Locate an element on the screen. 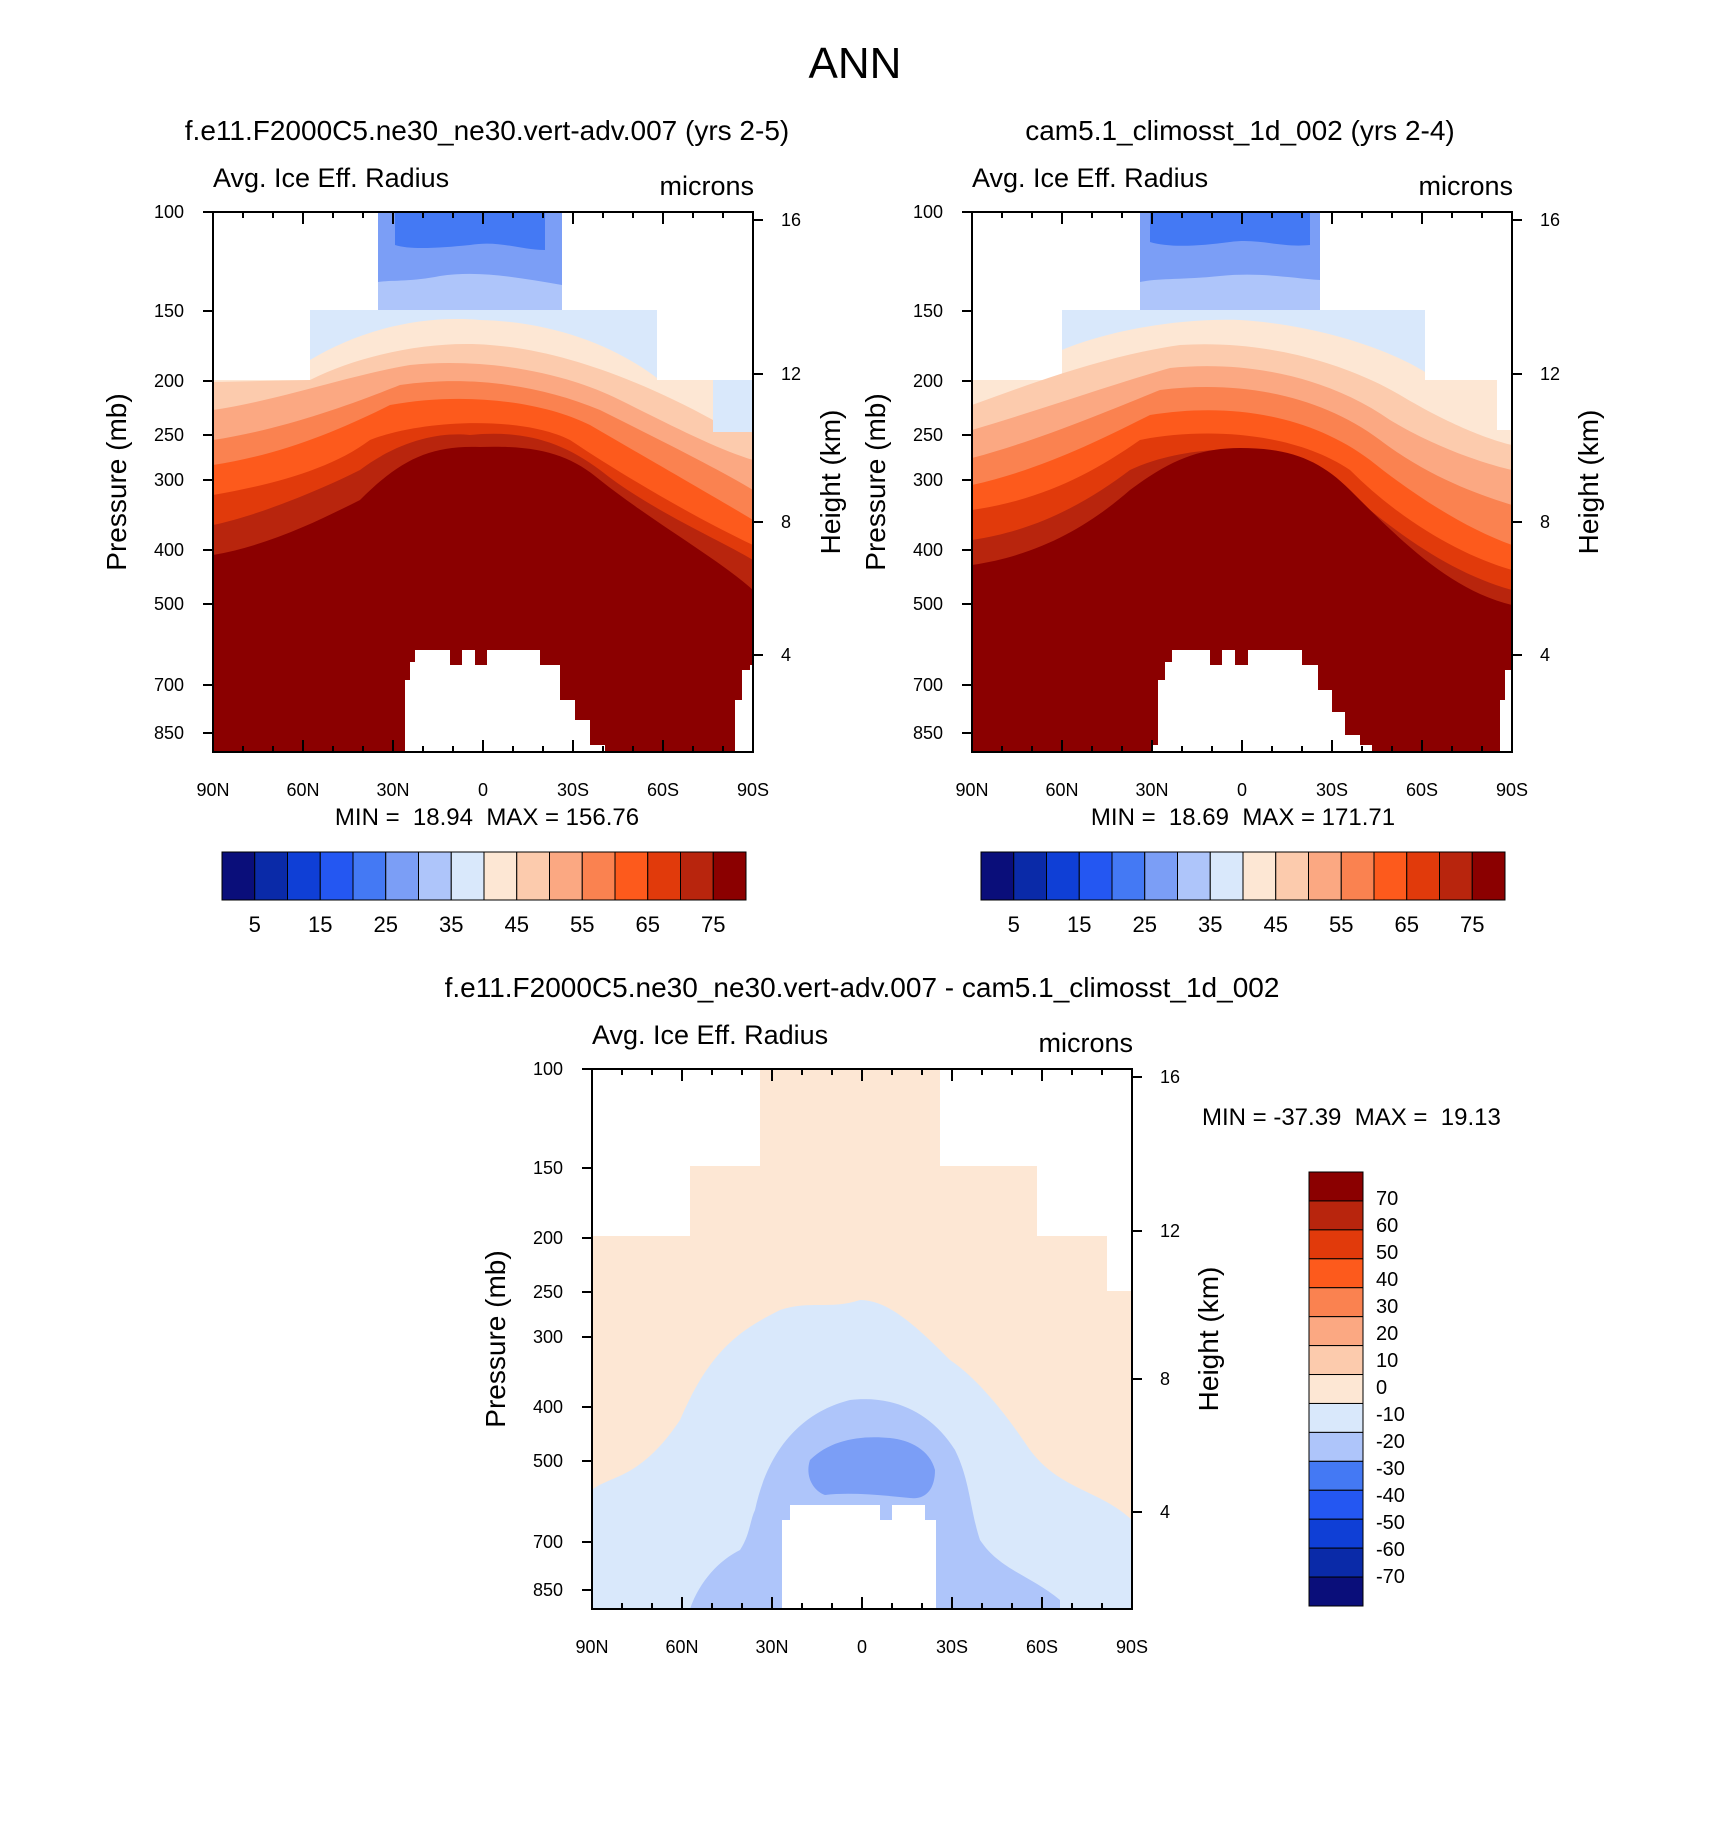  y-axis-right: 16 12 8 4 Height (km) is located at coordinates (1192, 1294).